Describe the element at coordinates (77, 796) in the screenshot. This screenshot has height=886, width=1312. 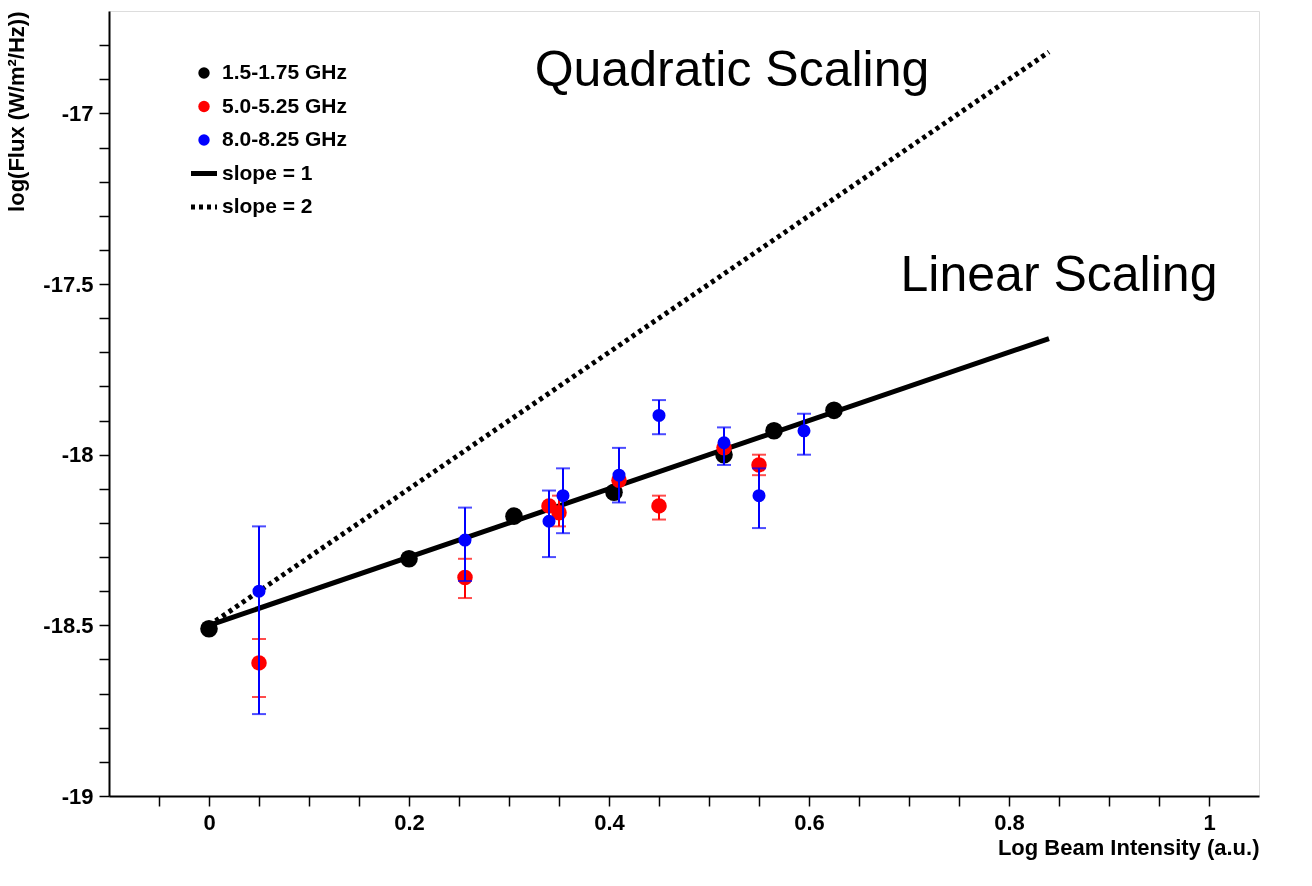
I see `y-tick-label: -19` at that location.